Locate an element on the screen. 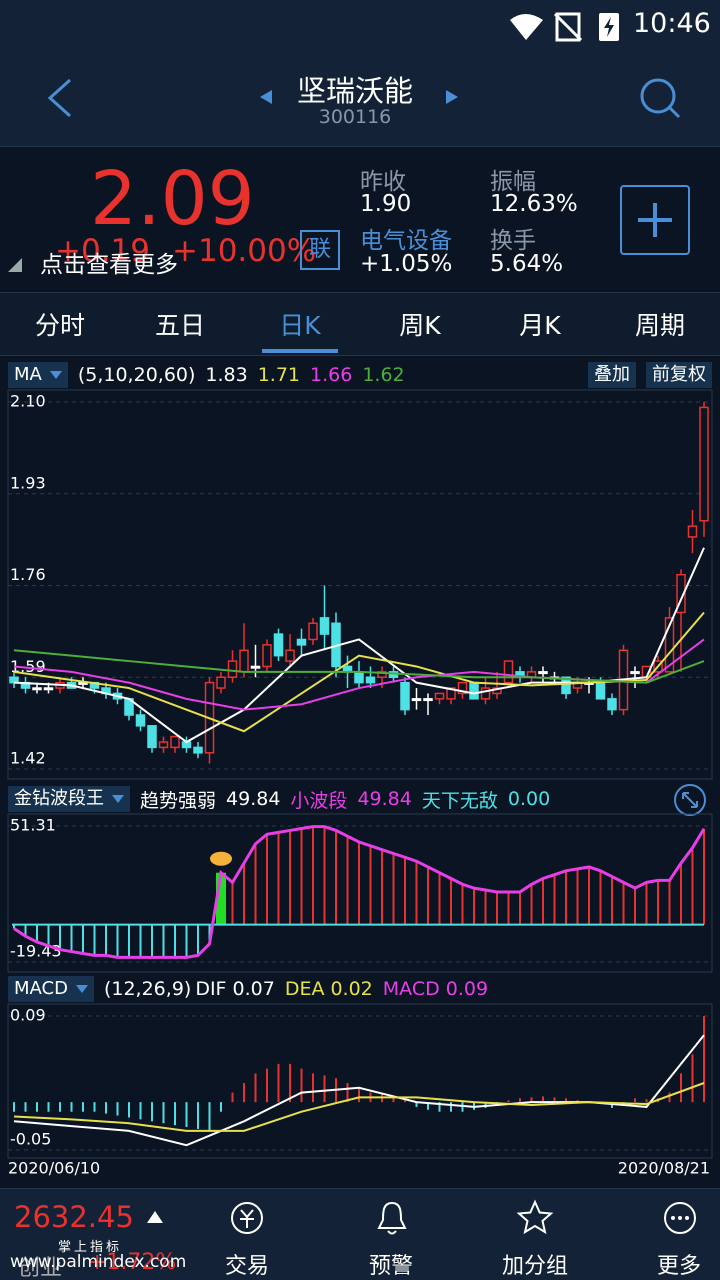  y-tick-label: 1.76 is located at coordinates (28, 574).